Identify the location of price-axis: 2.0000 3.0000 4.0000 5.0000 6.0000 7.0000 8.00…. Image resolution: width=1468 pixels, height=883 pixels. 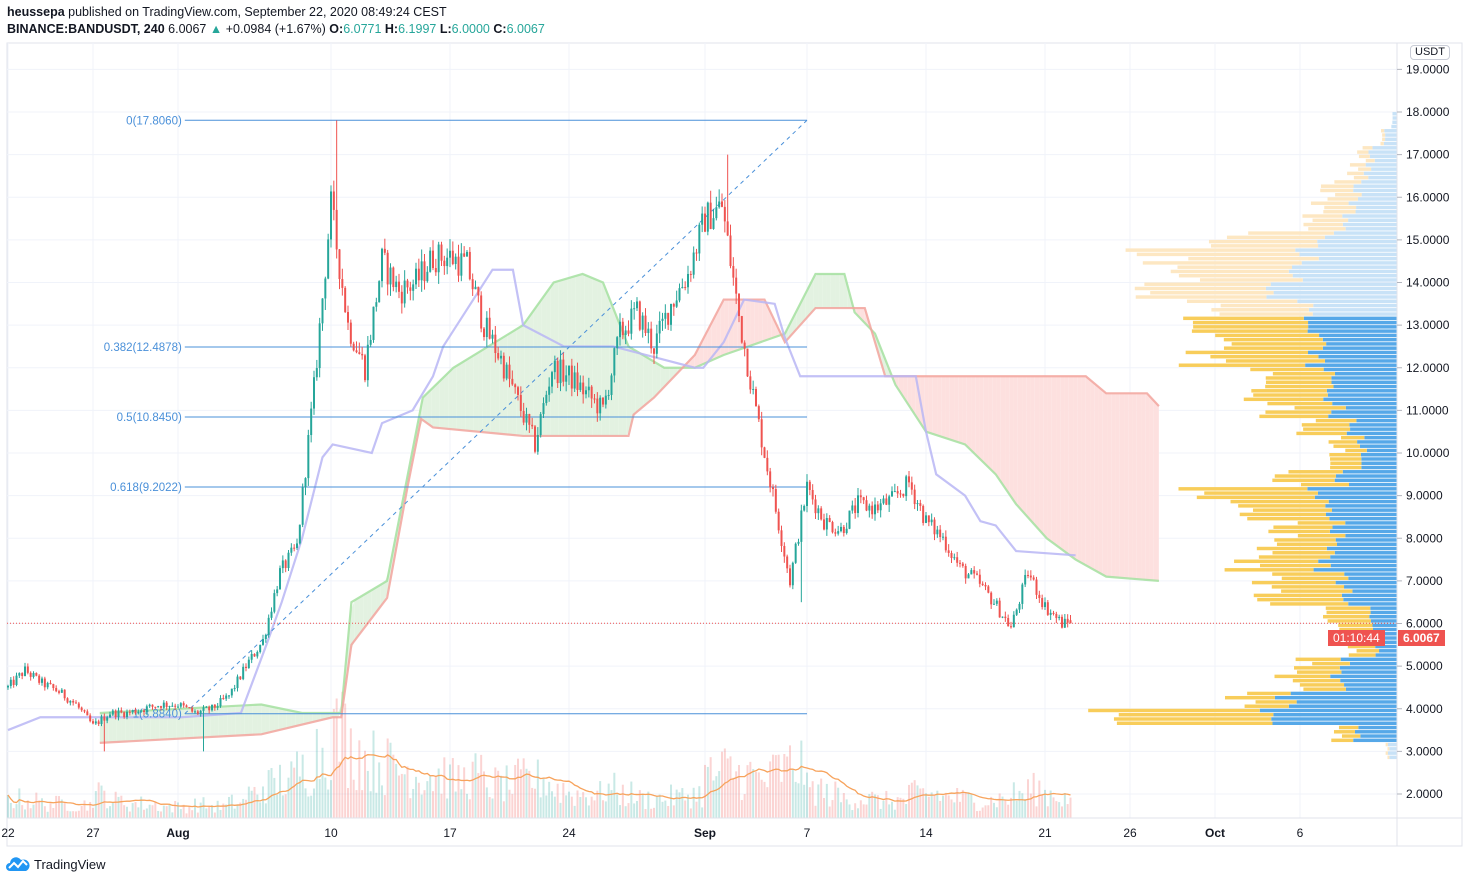
(1423, 431).